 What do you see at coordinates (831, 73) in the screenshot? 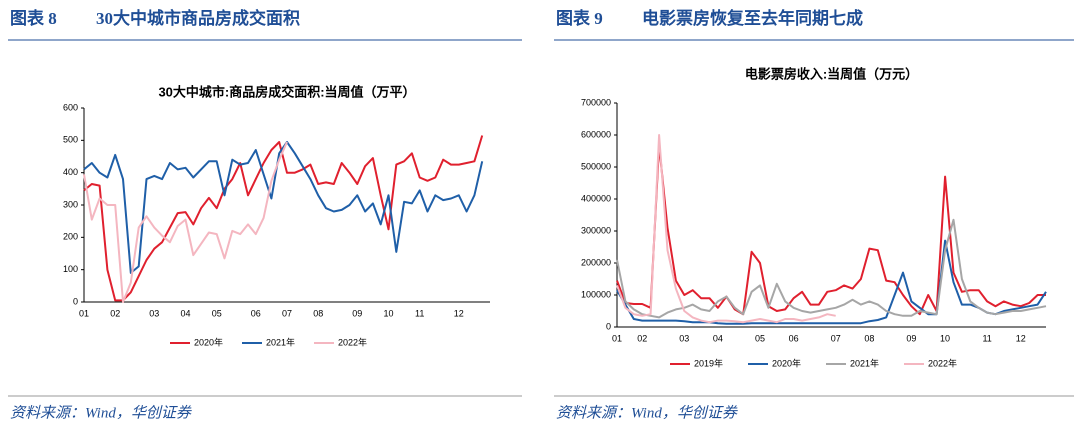
I see `chart-title: 电影票房收入:当周值（万元）` at bounding box center [831, 73].